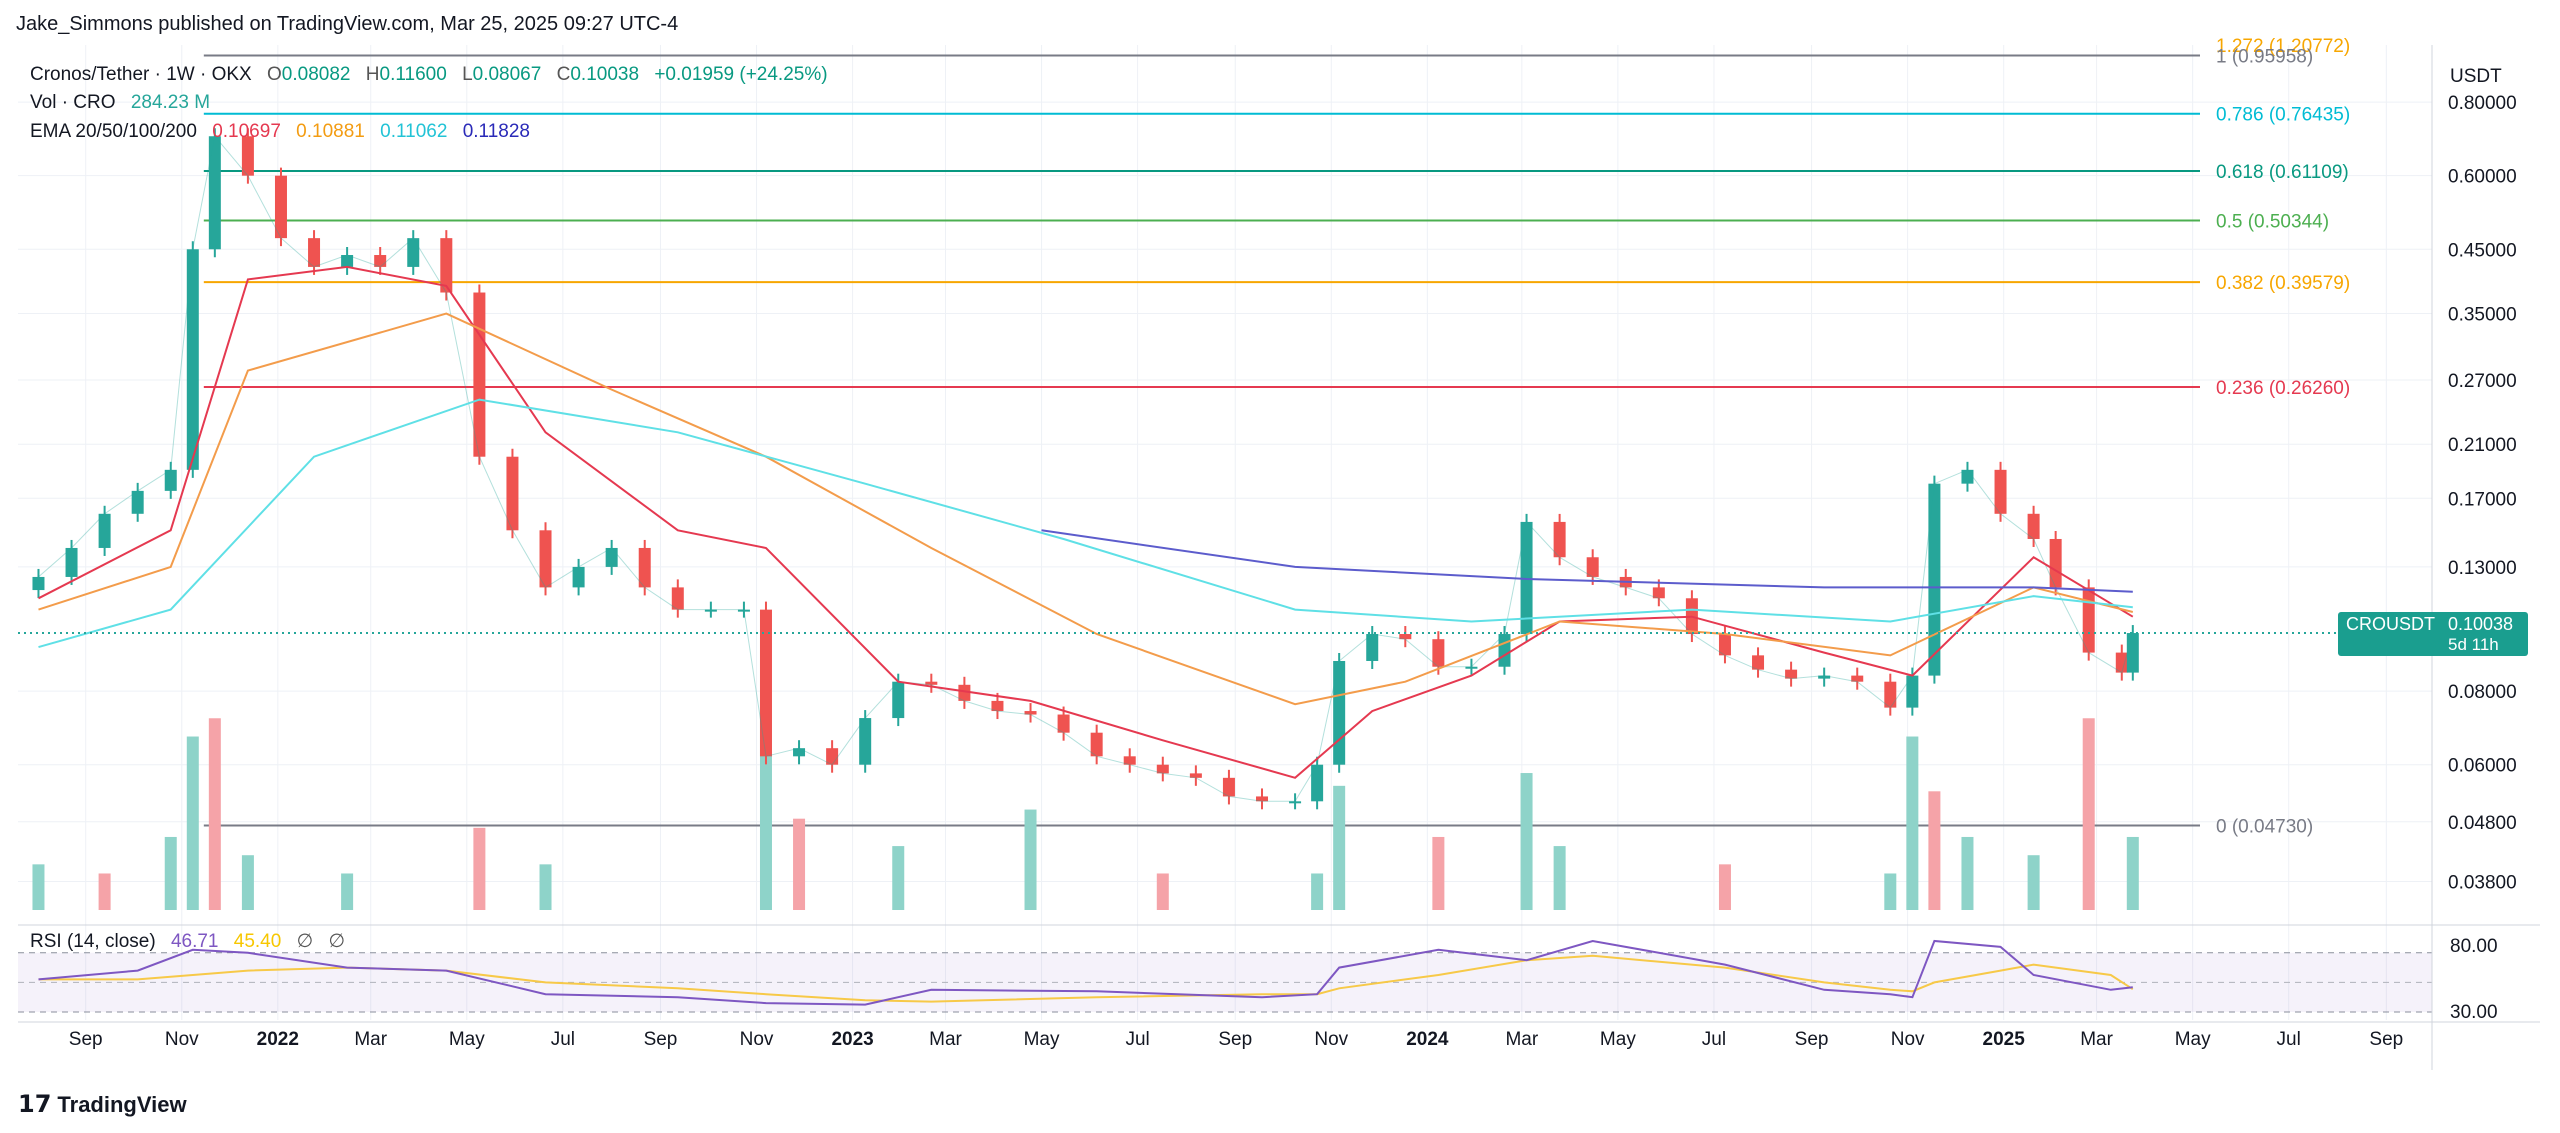  Describe the element at coordinates (2283, 388) in the screenshot. I see `fib-label-6: 0.236 (0.26260)` at that location.